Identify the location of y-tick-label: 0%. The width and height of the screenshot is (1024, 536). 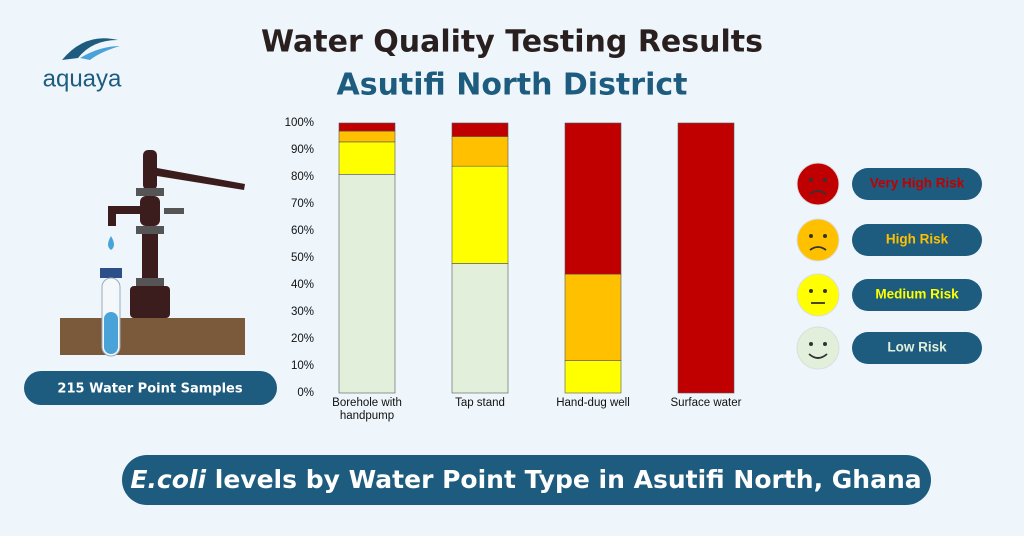
(305, 393).